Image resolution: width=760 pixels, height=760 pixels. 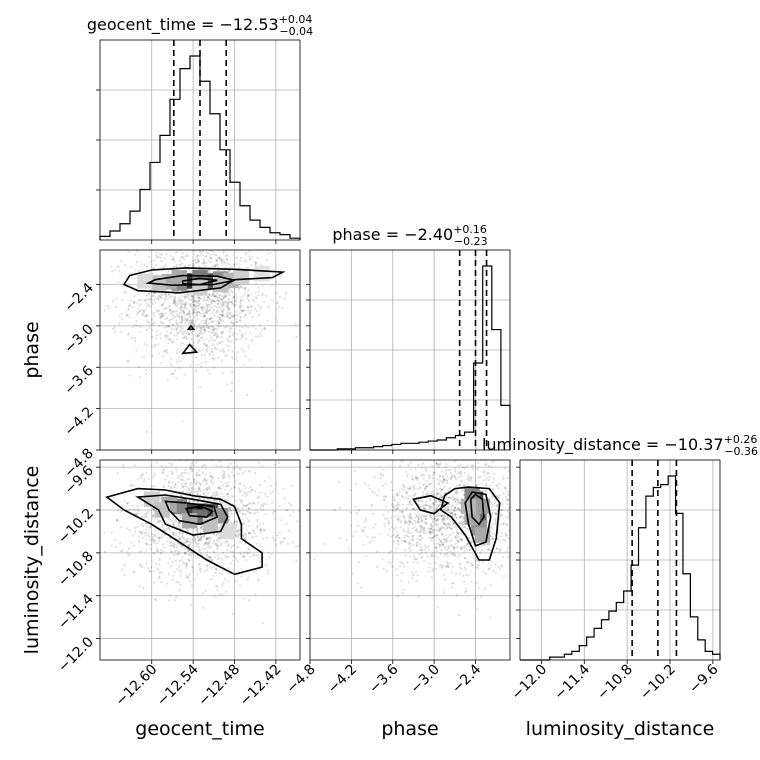 What do you see at coordinates (198, 140) in the screenshot?
I see `hist-panel-geocent_time` at bounding box center [198, 140].